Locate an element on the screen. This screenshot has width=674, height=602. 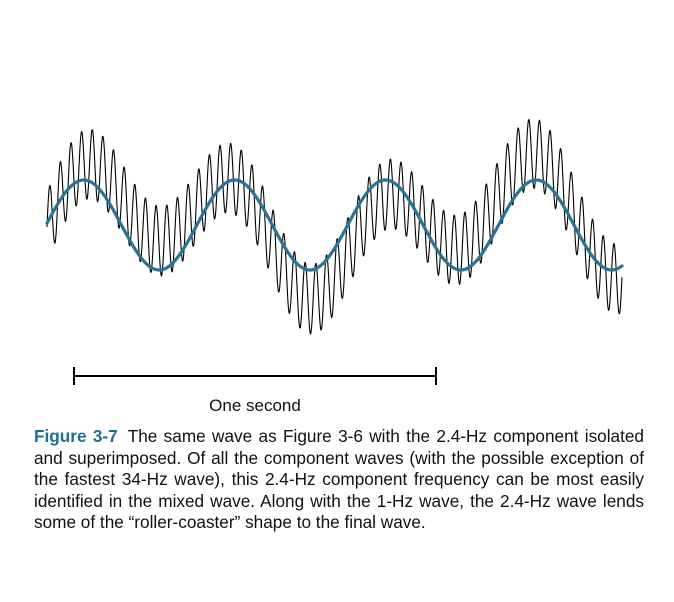
one-second-scale-bar is located at coordinates (255, 376).